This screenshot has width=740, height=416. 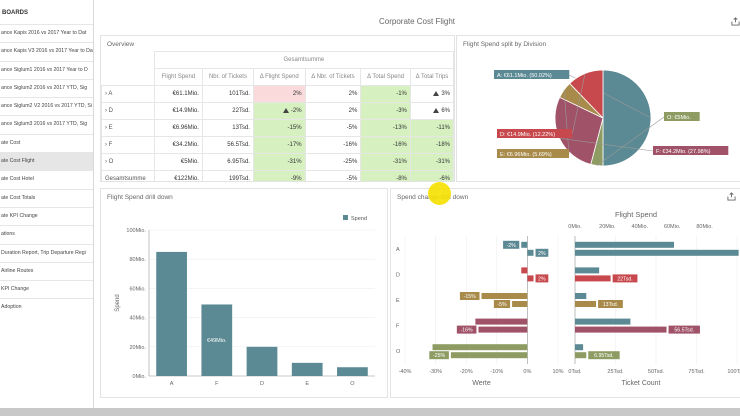 What do you see at coordinates (431, 77) in the screenshot?
I see `column-header: Δ Total Trips` at bounding box center [431, 77].